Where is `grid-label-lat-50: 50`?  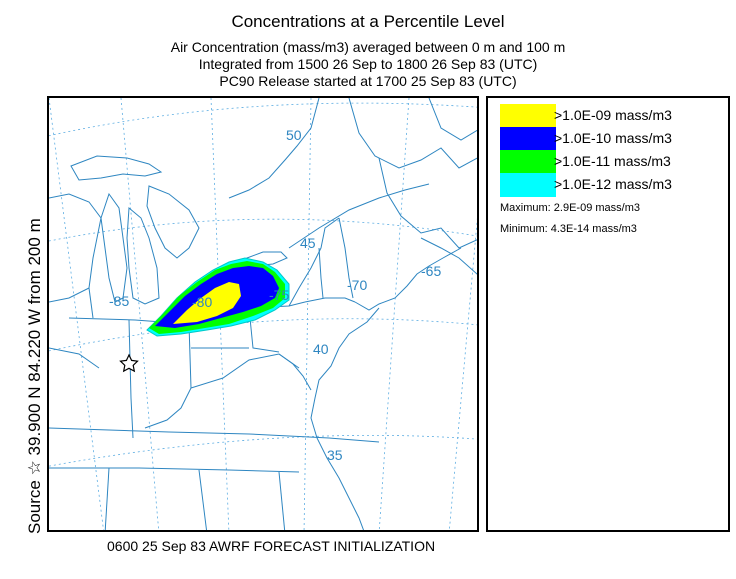
grid-label-lat-50: 50 is located at coordinates (294, 135).